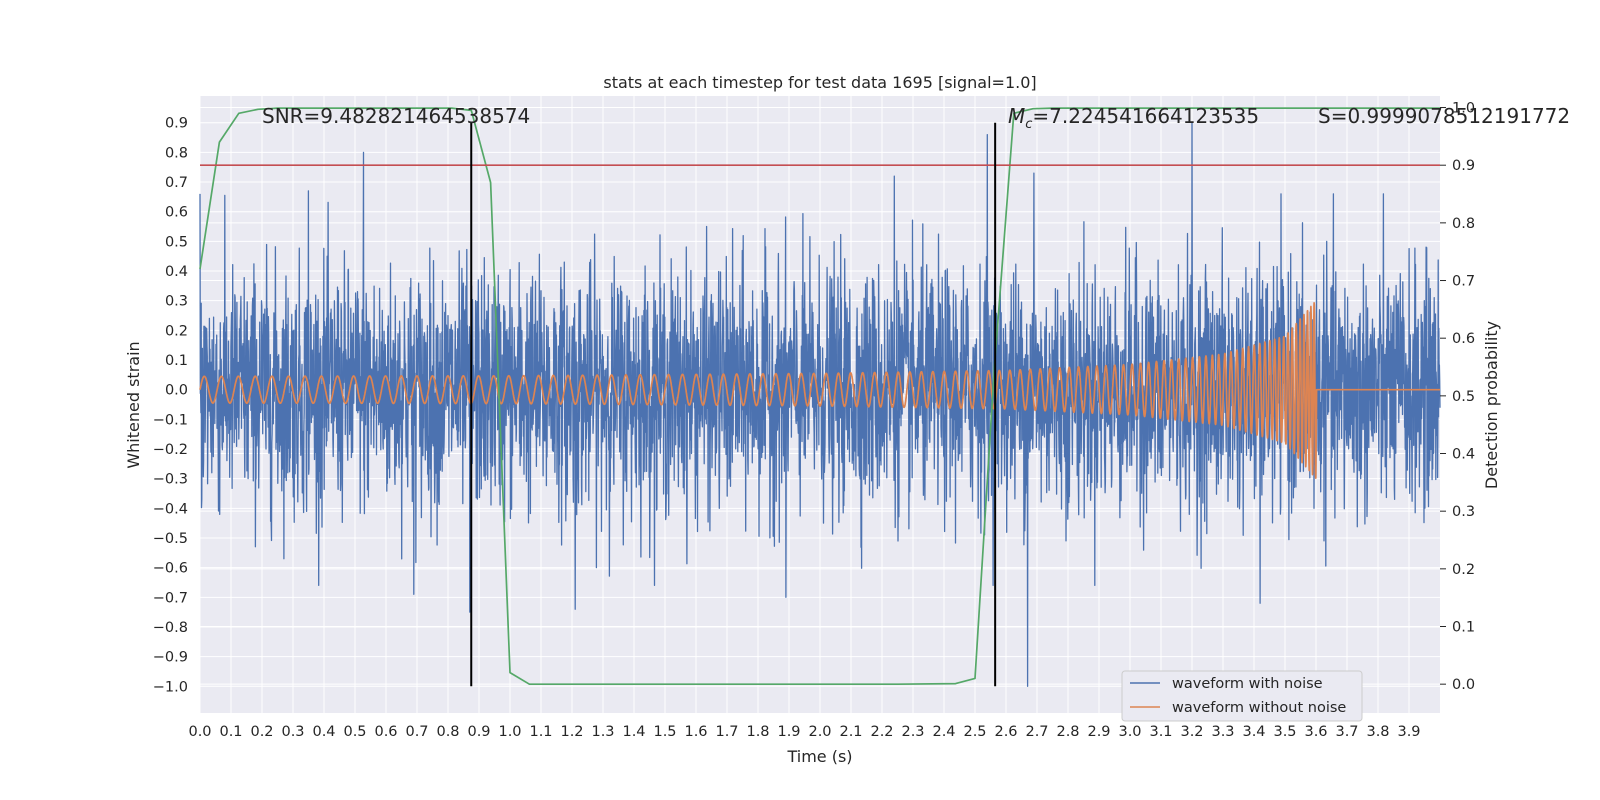 The width and height of the screenshot is (1600, 800). Describe the element at coordinates (1160, 732) in the screenshot. I see `x-tick-label: 3.1` at that location.